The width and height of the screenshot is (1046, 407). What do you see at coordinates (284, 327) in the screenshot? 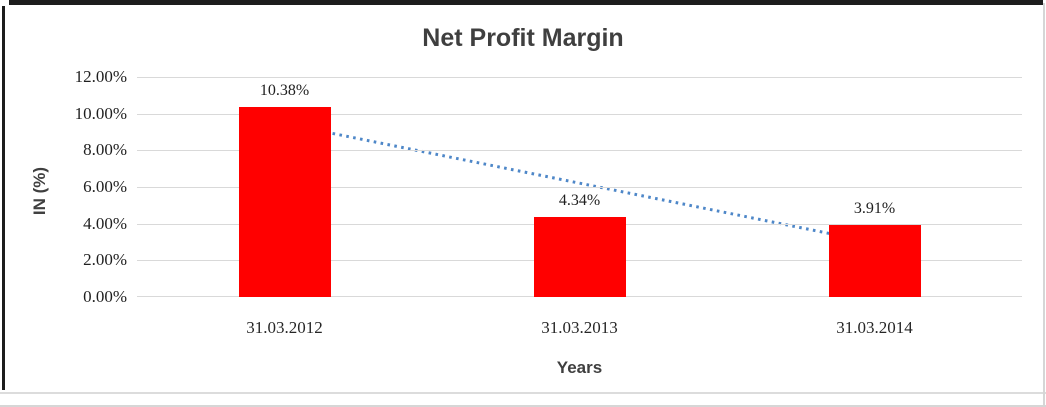
I see `category-label: 31.03.2012` at bounding box center [284, 327].